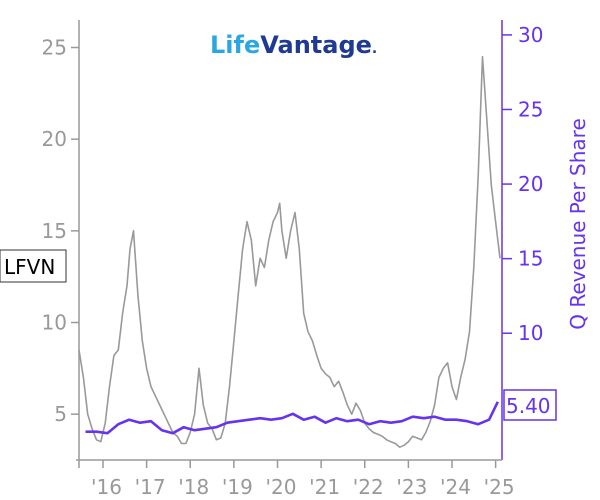 The image size is (600, 500). I want to click on right-tick-label: 10, so click(530, 333).